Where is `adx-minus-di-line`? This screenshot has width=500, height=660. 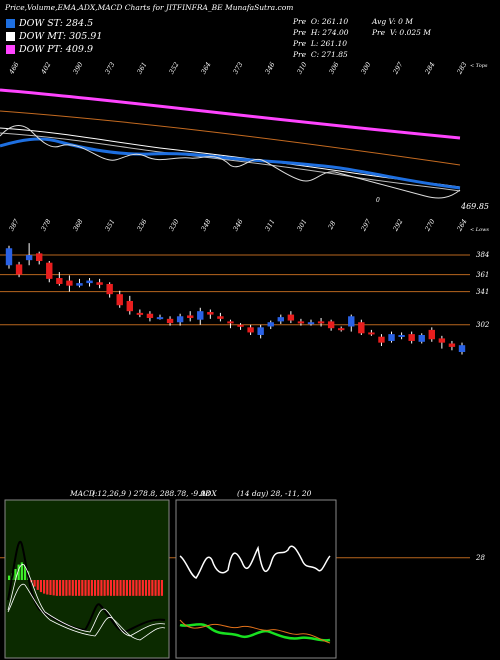 adx-minus-di-line is located at coordinates (255, 632).